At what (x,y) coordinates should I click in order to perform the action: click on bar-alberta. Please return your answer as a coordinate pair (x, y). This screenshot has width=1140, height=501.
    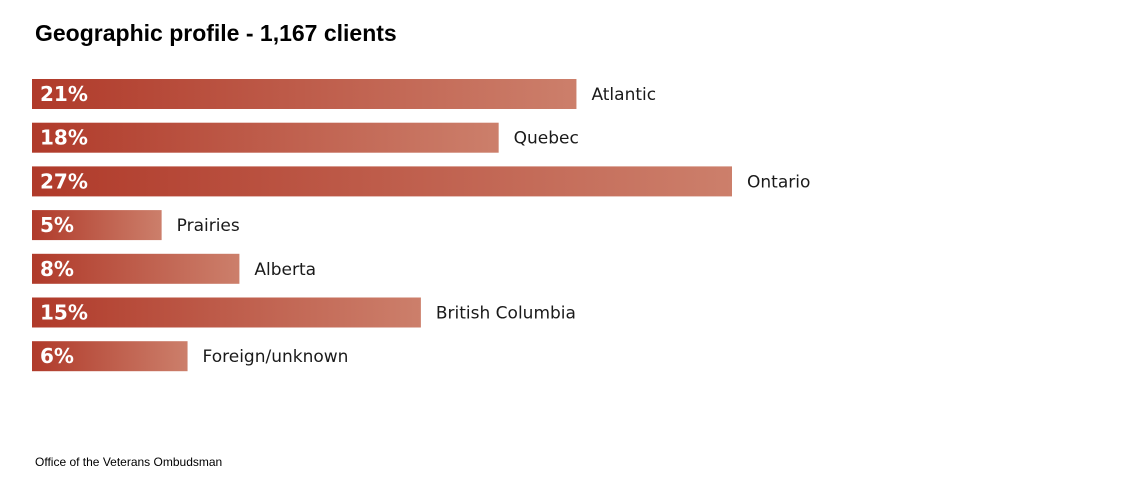
    Looking at the image, I should click on (136, 268).